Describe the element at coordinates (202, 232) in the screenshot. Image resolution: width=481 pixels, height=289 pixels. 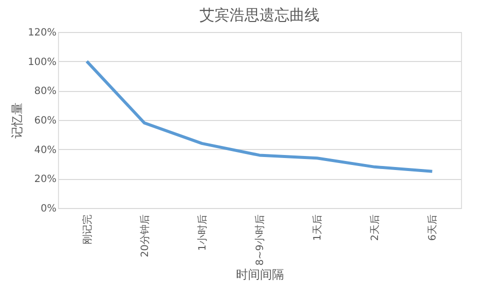
I see `x-tick-label: 1小时后` at that location.